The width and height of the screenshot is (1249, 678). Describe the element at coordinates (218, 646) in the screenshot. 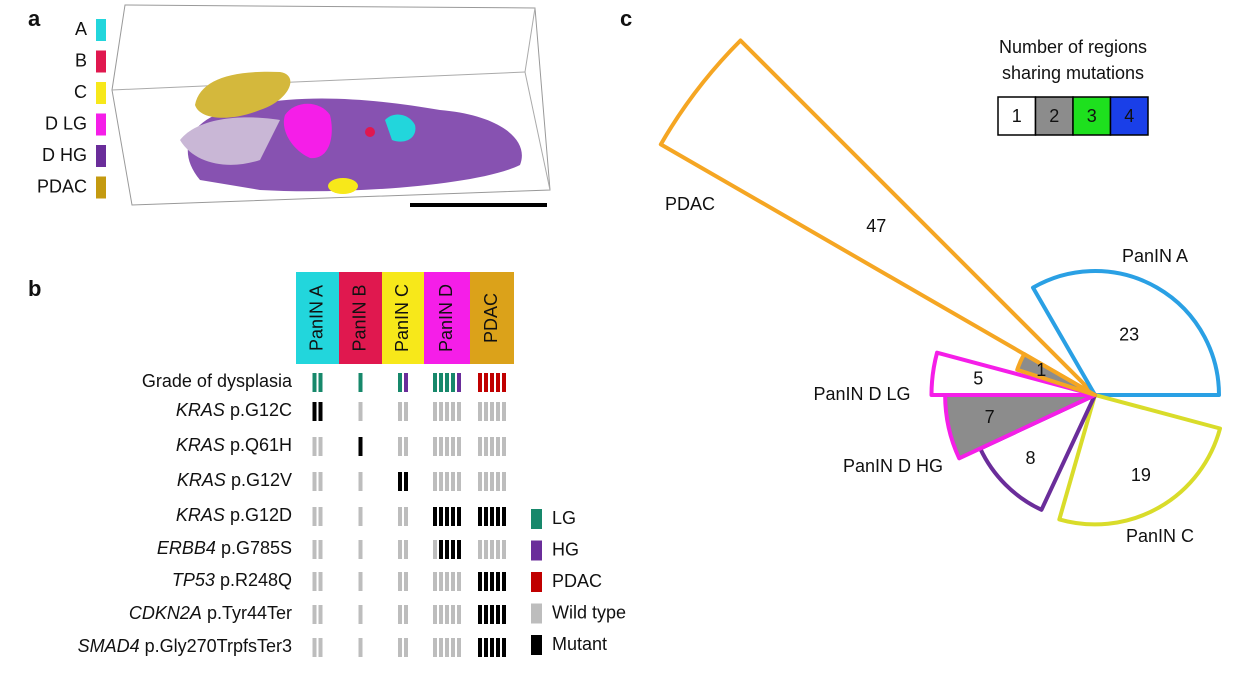

I see `variant-name: p.Gly270TrpfsTer3` at that location.